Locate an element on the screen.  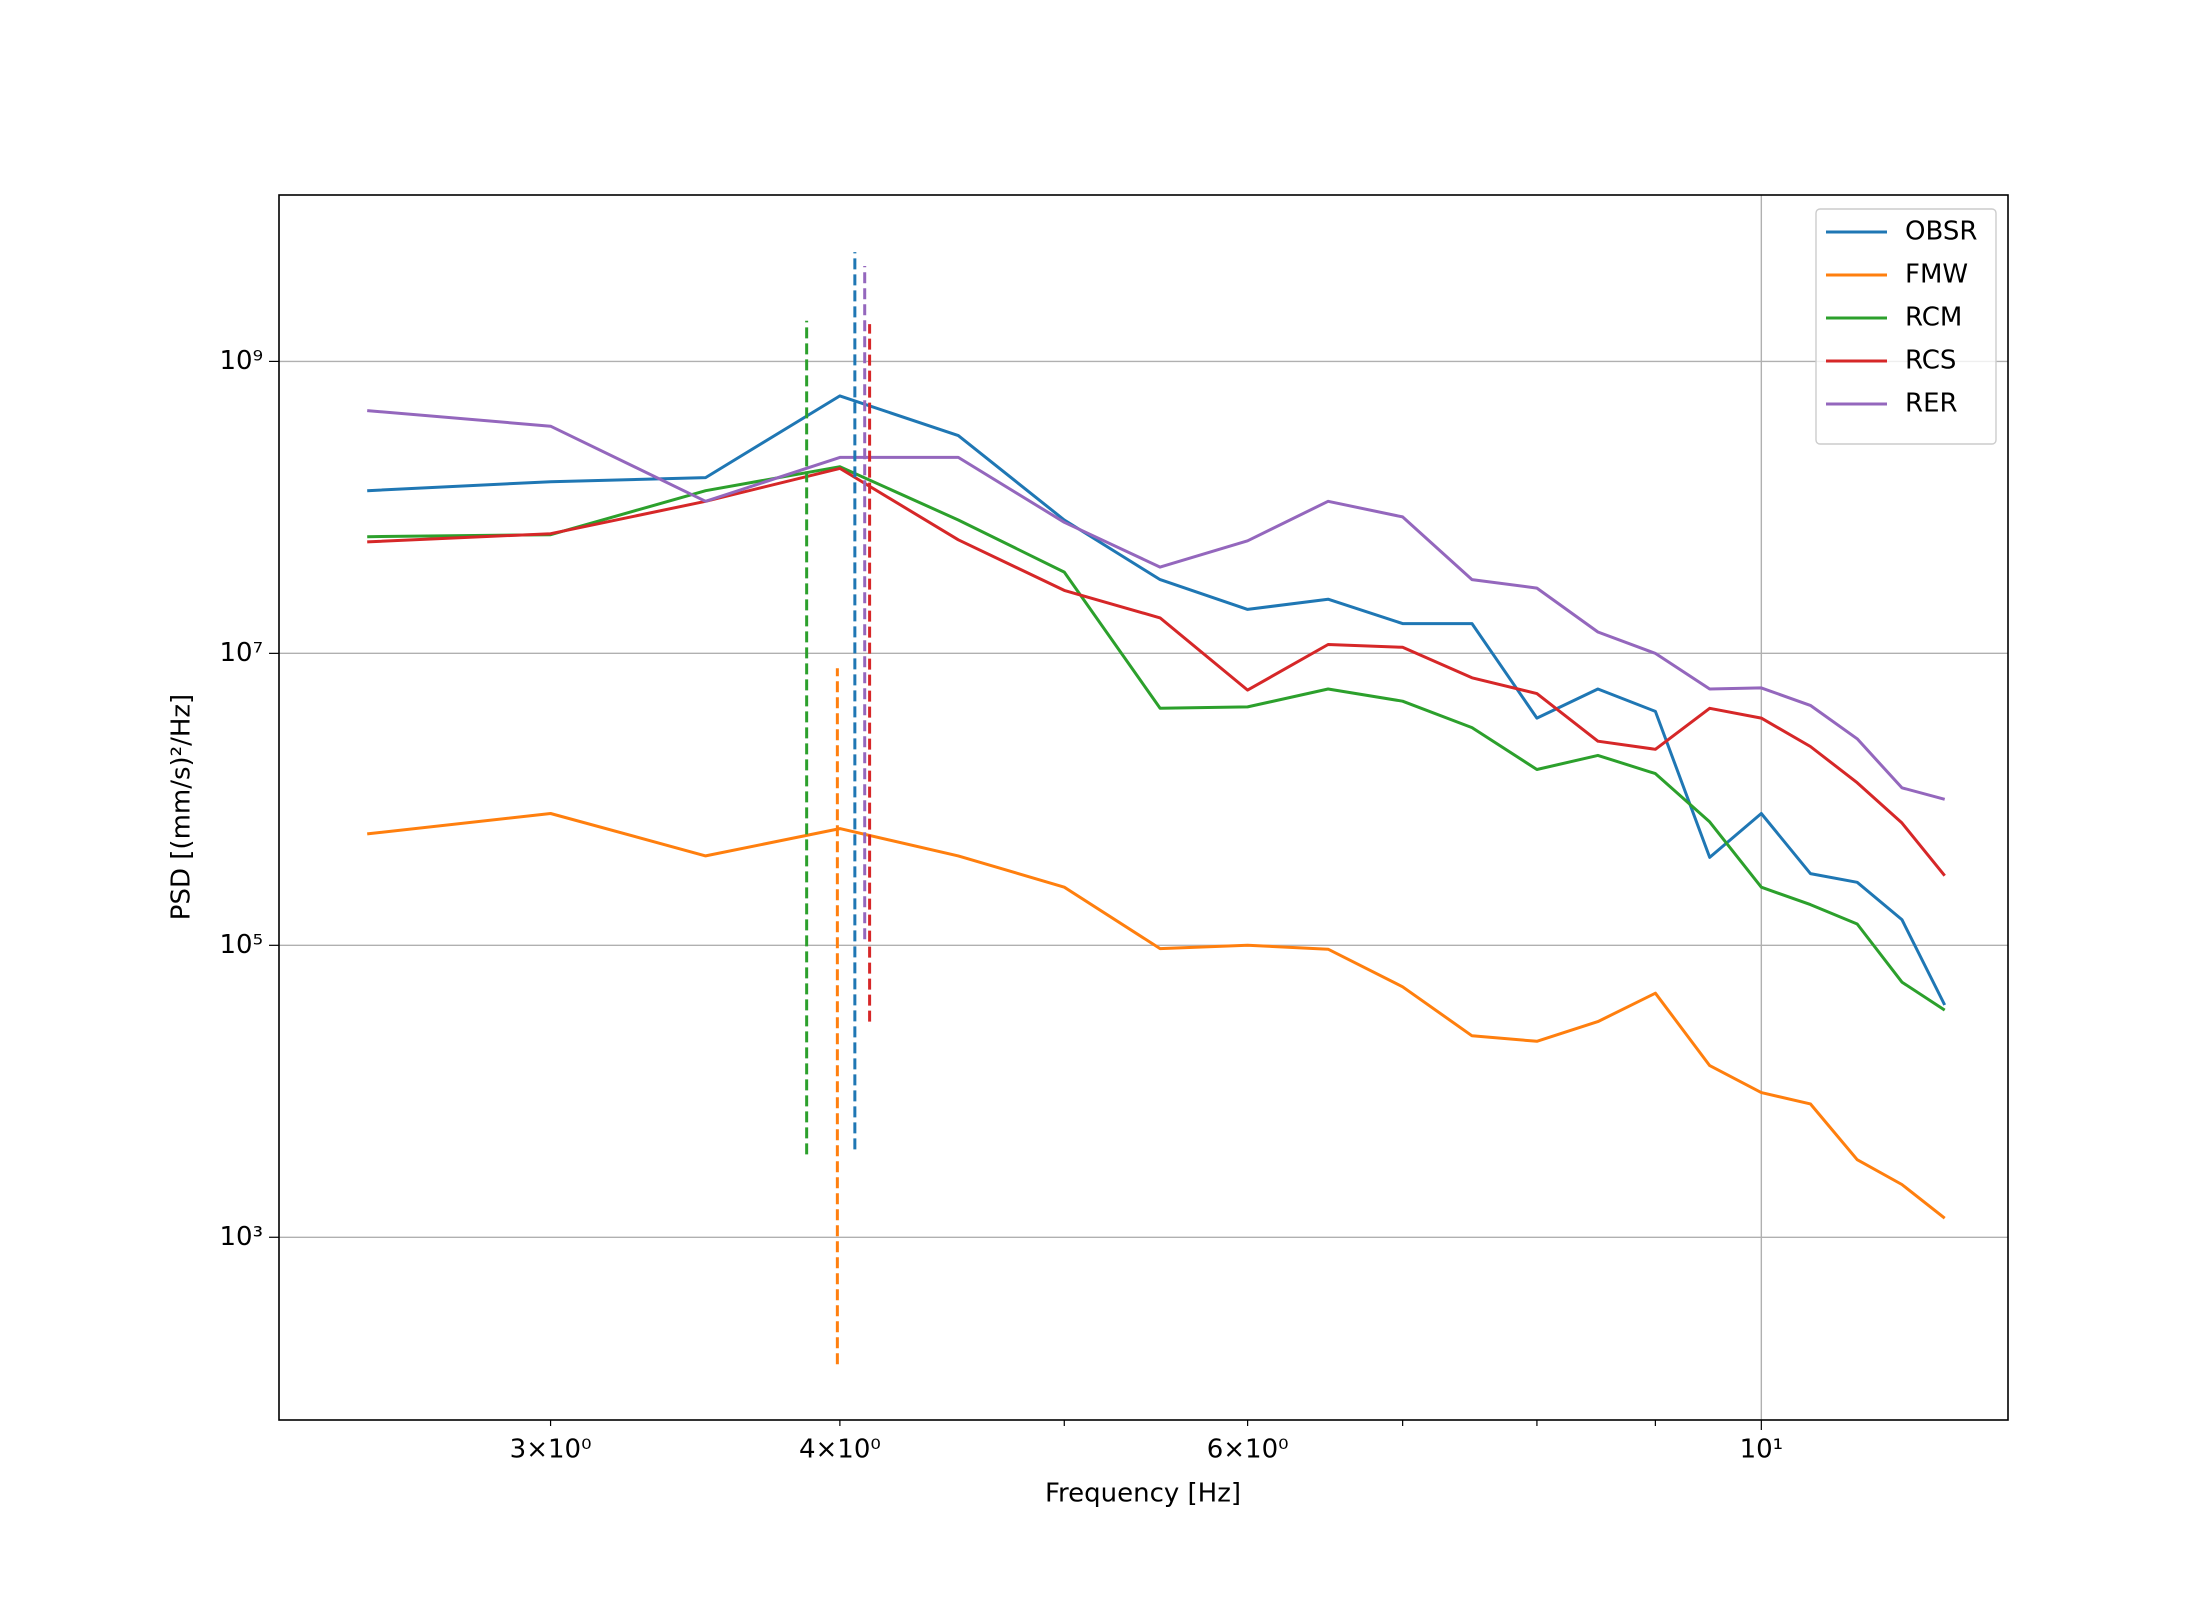
legend-label: OBSR is located at coordinates (1941, 232).